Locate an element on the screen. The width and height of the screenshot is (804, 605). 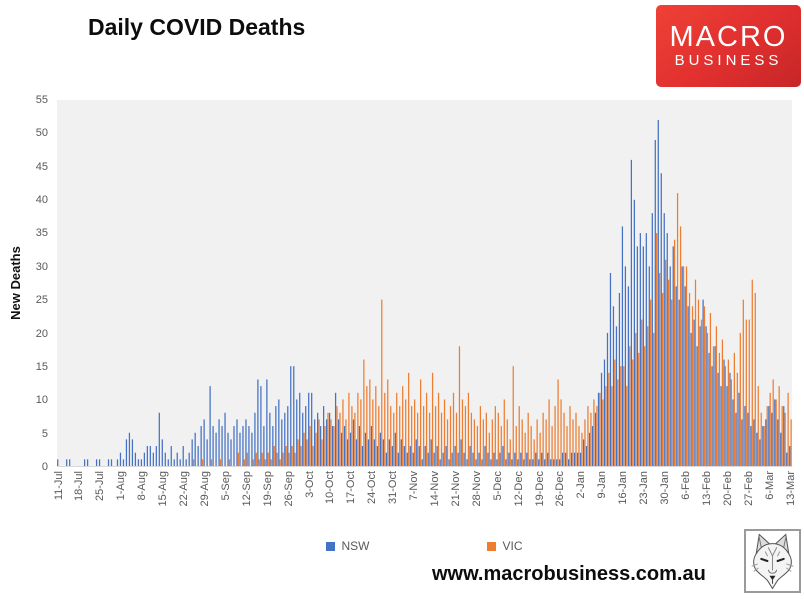
logo-text-business: BUSINESS is located at coordinates (728, 60).